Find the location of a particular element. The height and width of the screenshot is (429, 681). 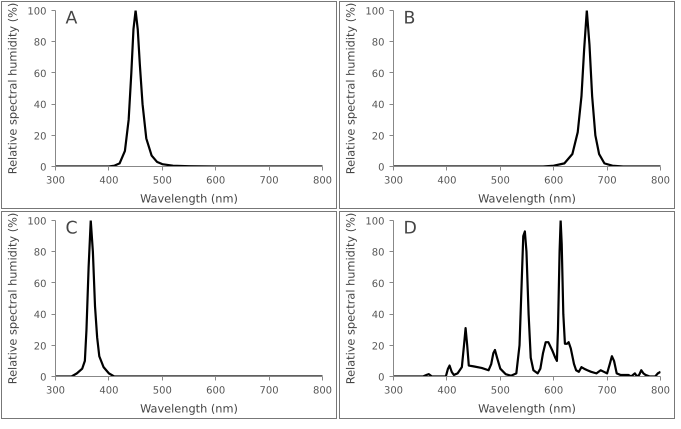

chart-title: C is located at coordinates (72, 228).